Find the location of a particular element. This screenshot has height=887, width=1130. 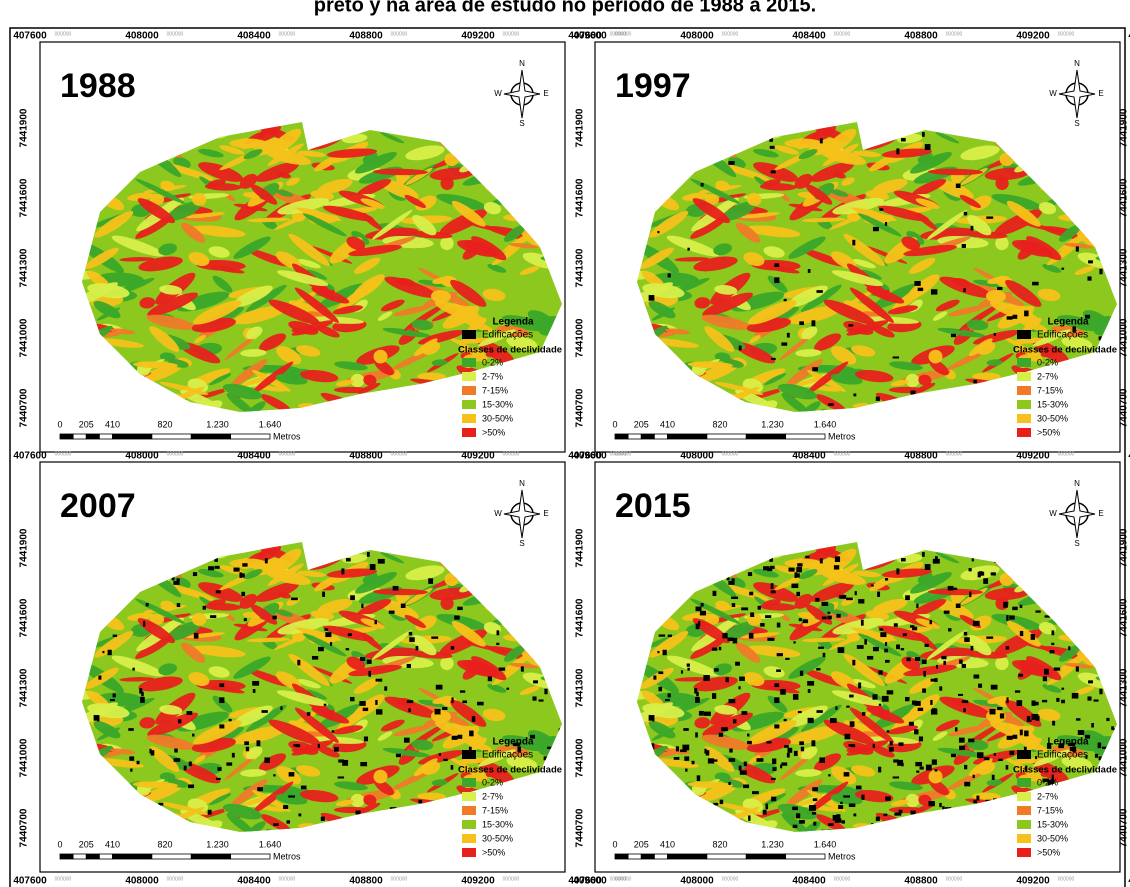

x-coord-label: 408800 is located at coordinates (366, 36).